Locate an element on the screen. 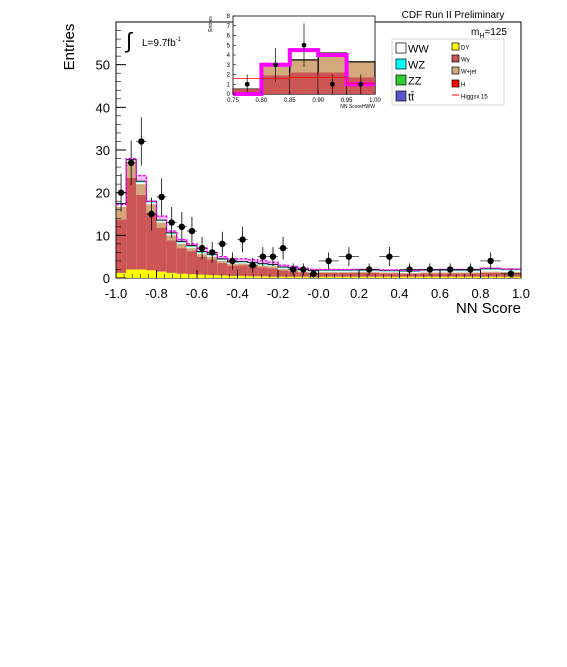 This screenshot has height=667, width=567. inset-y-tick-label: 6 is located at coordinates (229, 37).